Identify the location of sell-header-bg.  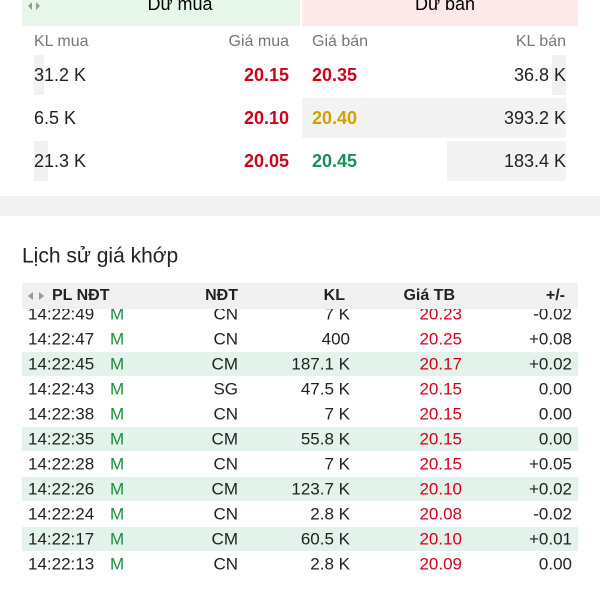
(440, 13).